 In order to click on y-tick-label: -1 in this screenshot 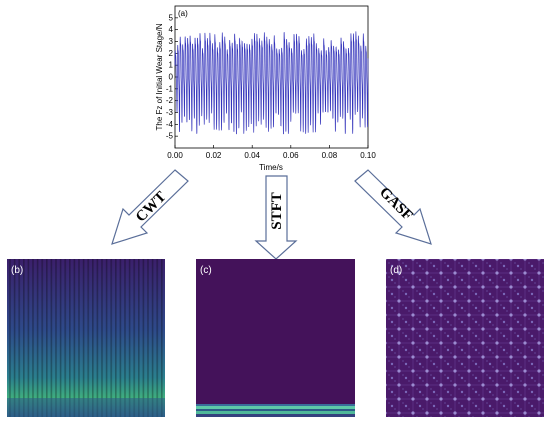, I will do `click(170, 88)`.